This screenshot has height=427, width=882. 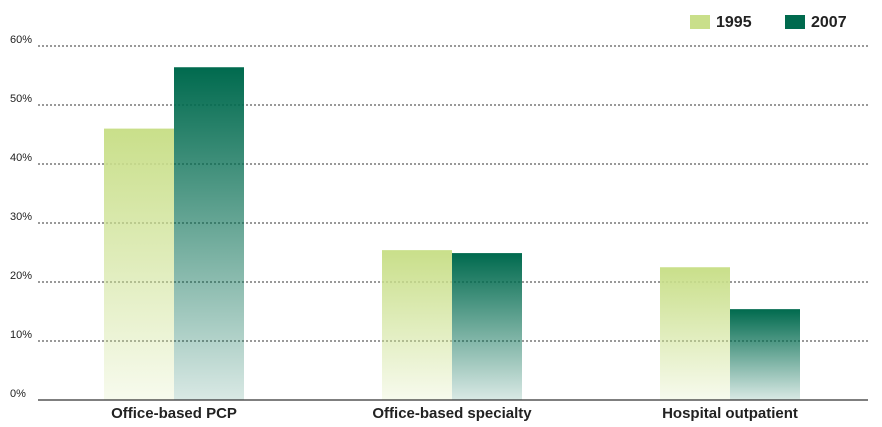 What do you see at coordinates (21, 217) in the screenshot?
I see `y-tick-label: 30%` at bounding box center [21, 217].